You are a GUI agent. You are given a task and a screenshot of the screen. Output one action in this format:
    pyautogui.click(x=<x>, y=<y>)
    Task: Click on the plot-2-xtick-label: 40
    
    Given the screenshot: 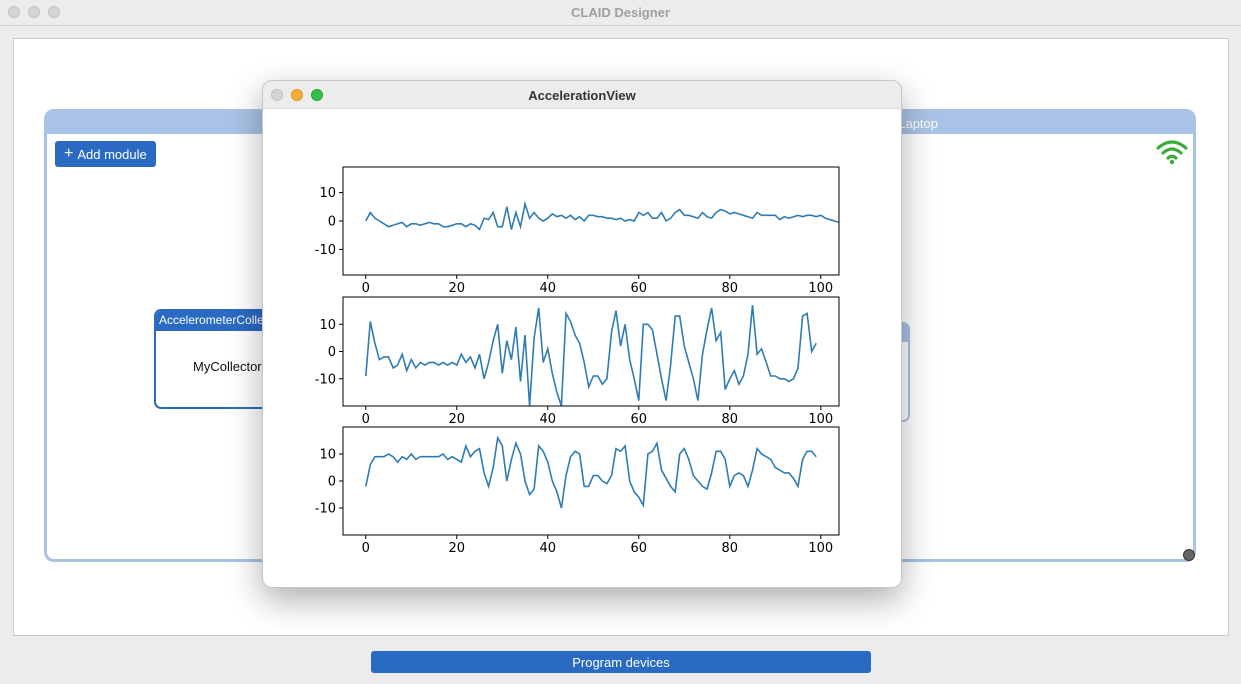 What is the action you would take?
    pyautogui.click(x=547, y=419)
    